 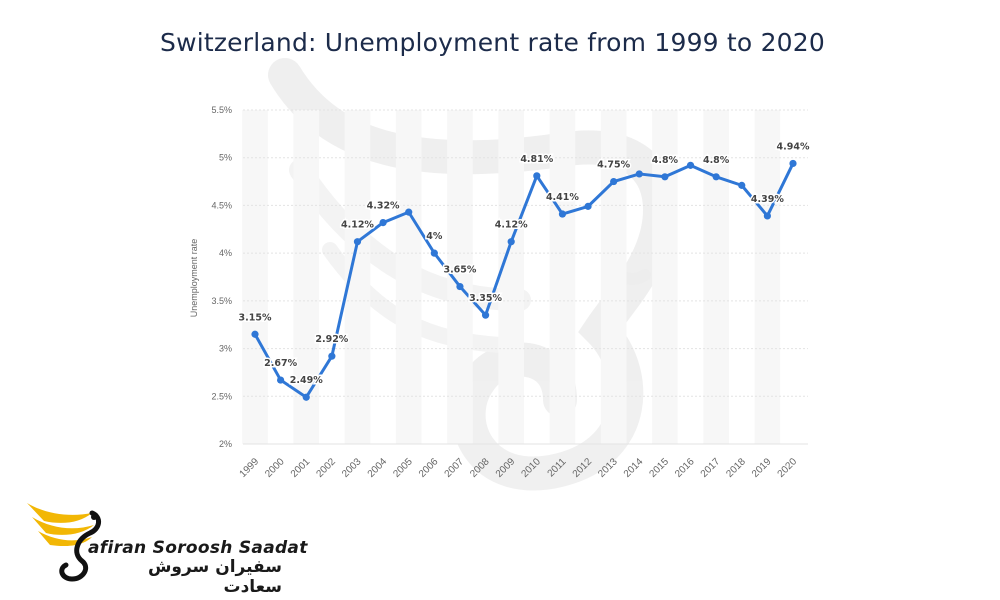 What do you see at coordinates (225, 349) in the screenshot?
I see `y-tick-label: 3%` at bounding box center [225, 349].